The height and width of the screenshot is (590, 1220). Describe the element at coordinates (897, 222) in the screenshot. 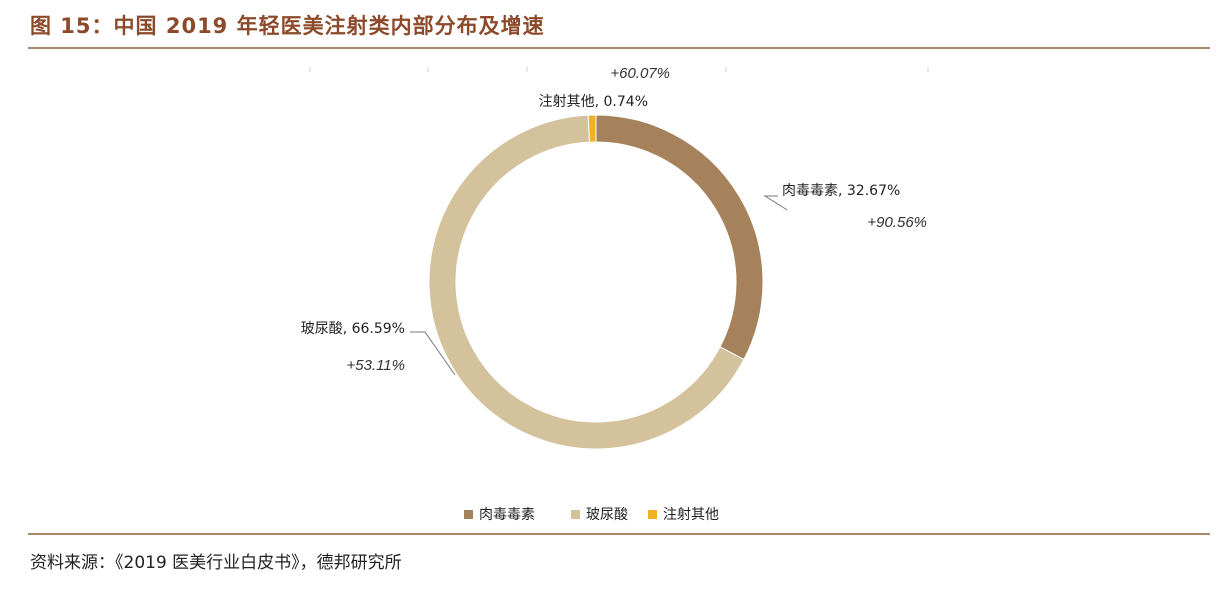

I see `growth-label-0: +90.56%` at that location.